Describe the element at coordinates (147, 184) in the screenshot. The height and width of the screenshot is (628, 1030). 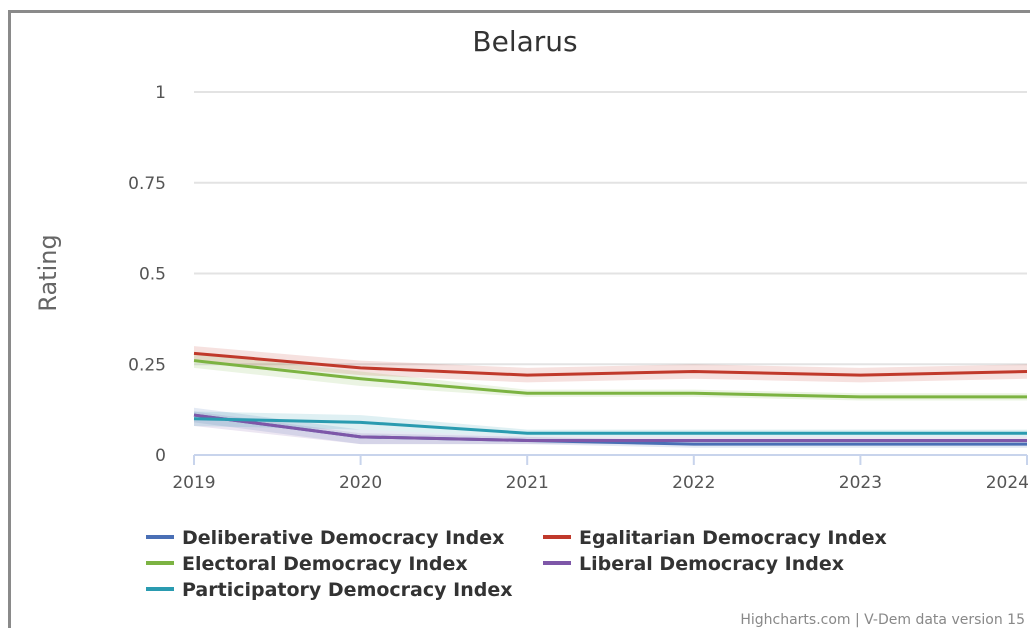
I see `y-tick-label: 0.75` at that location.